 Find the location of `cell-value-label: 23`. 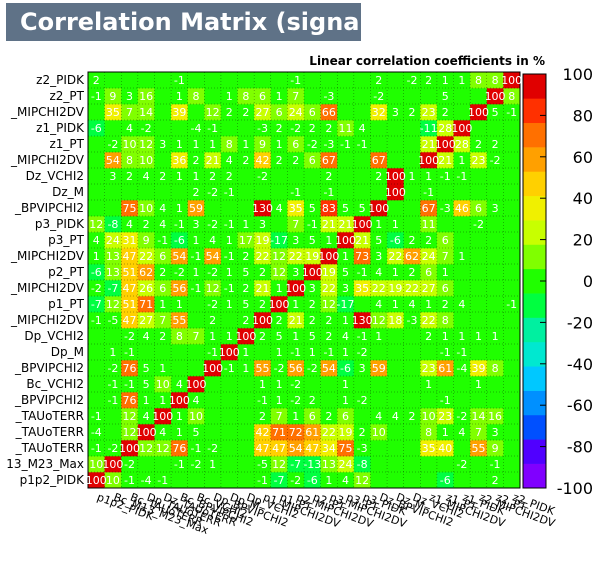

cell-value-label: 23 is located at coordinates (445, 416).